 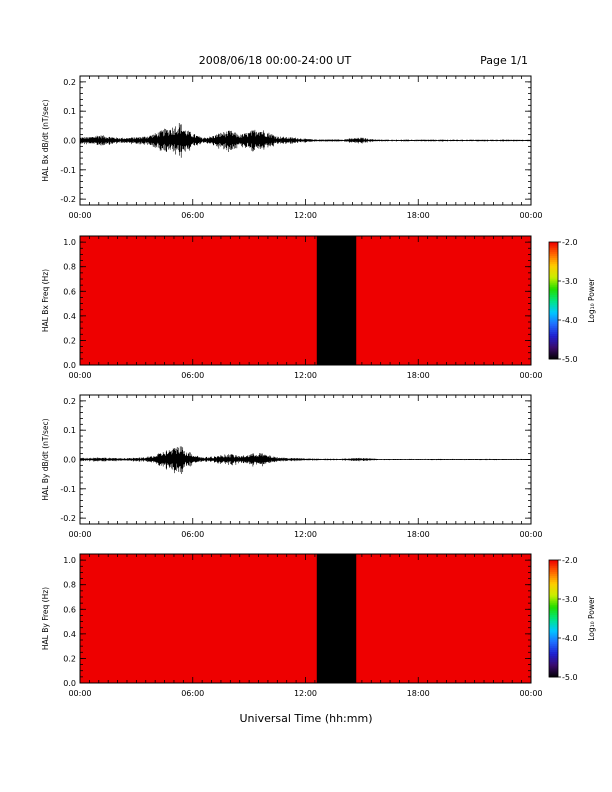 I want to click on page-title: 2008/06/18 00:00-24:00 UT, so click(x=275, y=60).